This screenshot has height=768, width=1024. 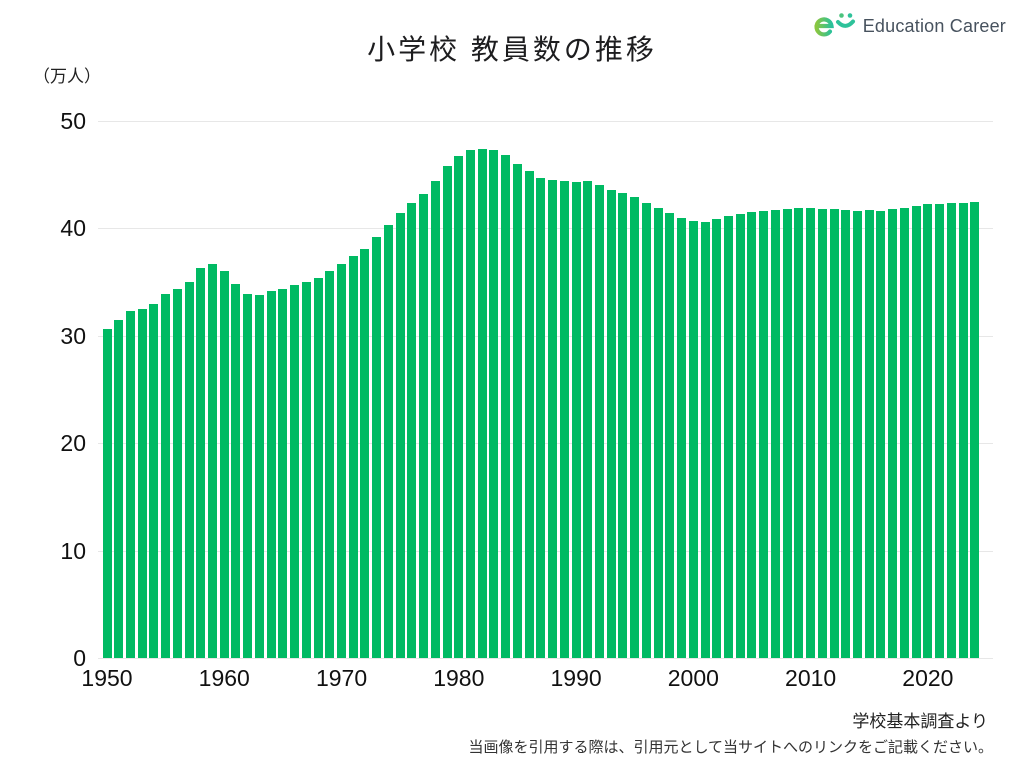 What do you see at coordinates (576, 420) in the screenshot?
I see `bar-1990` at bounding box center [576, 420].